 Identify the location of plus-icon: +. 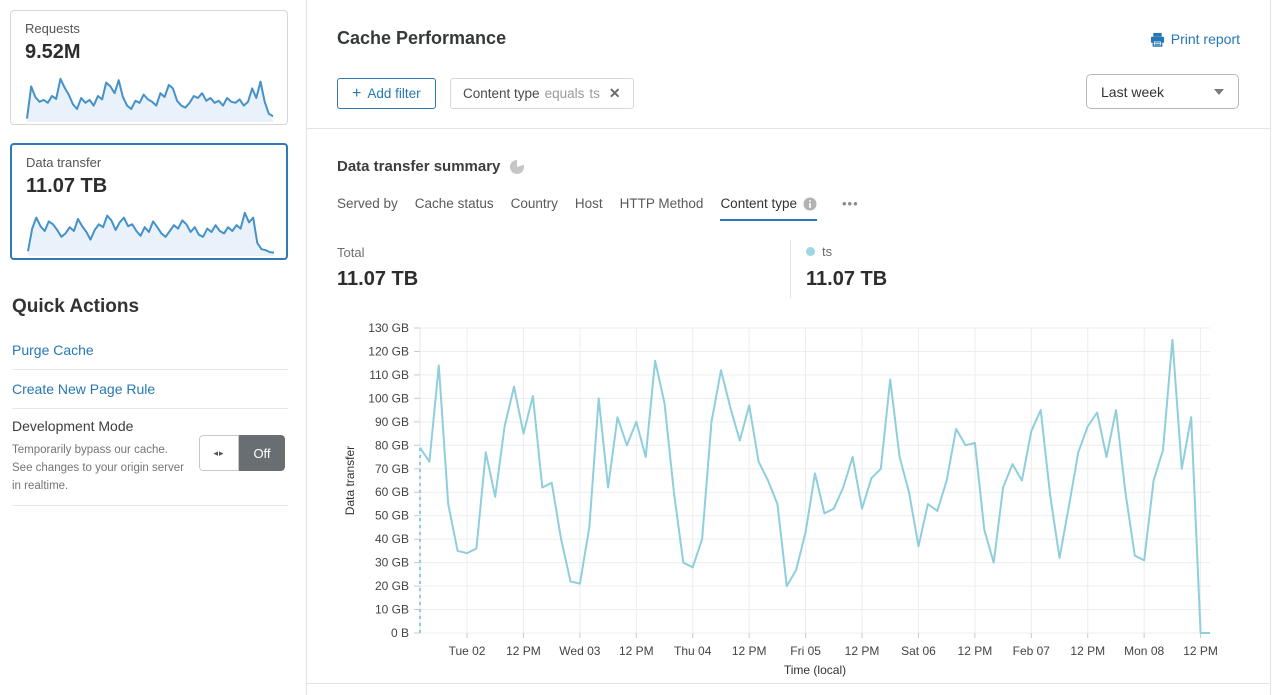
(357, 93).